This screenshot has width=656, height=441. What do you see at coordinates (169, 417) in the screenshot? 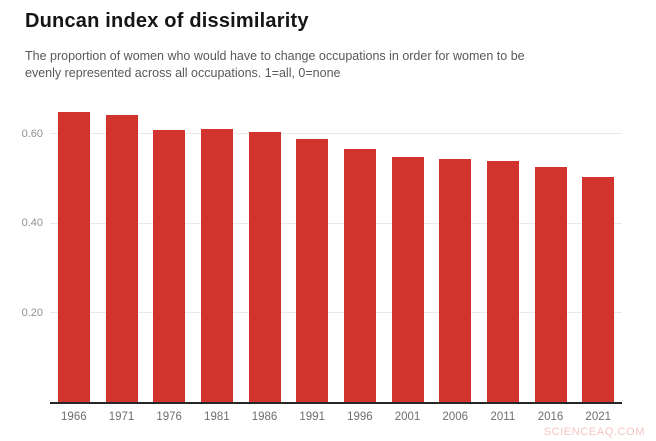
I see `x-tick-label-1976: 1976` at bounding box center [169, 417].